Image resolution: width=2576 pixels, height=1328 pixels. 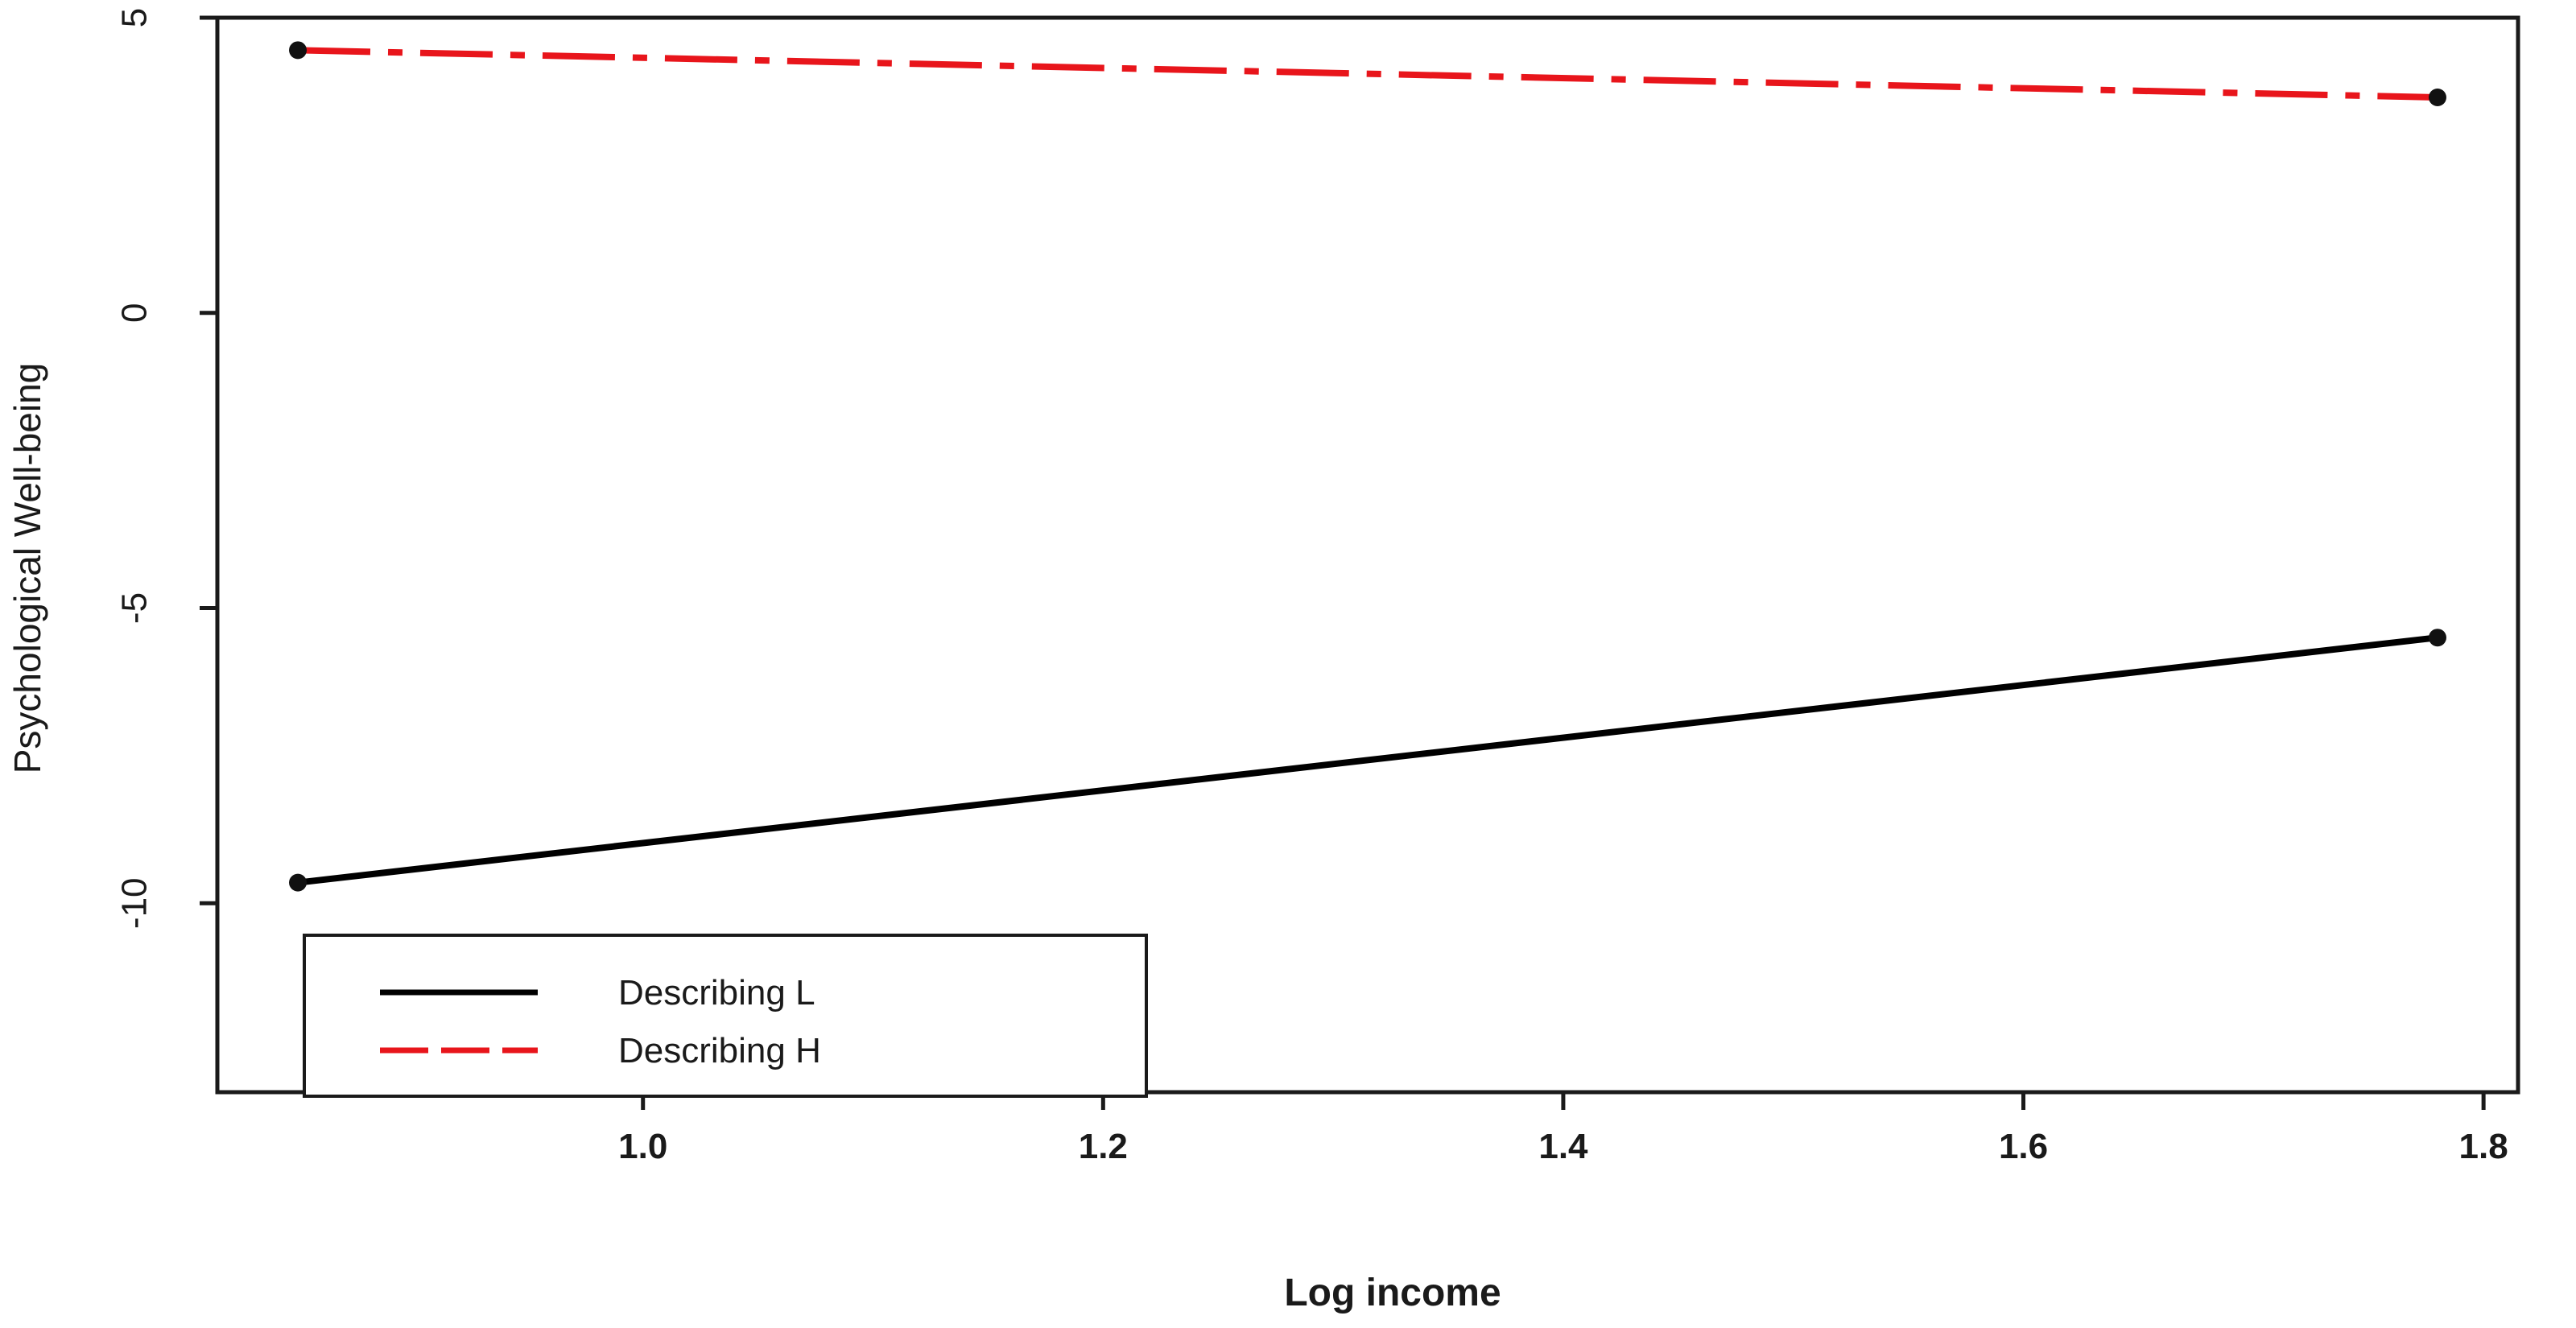 What do you see at coordinates (2023, 1146) in the screenshot?
I see `x-tick-label: 1.6` at bounding box center [2023, 1146].